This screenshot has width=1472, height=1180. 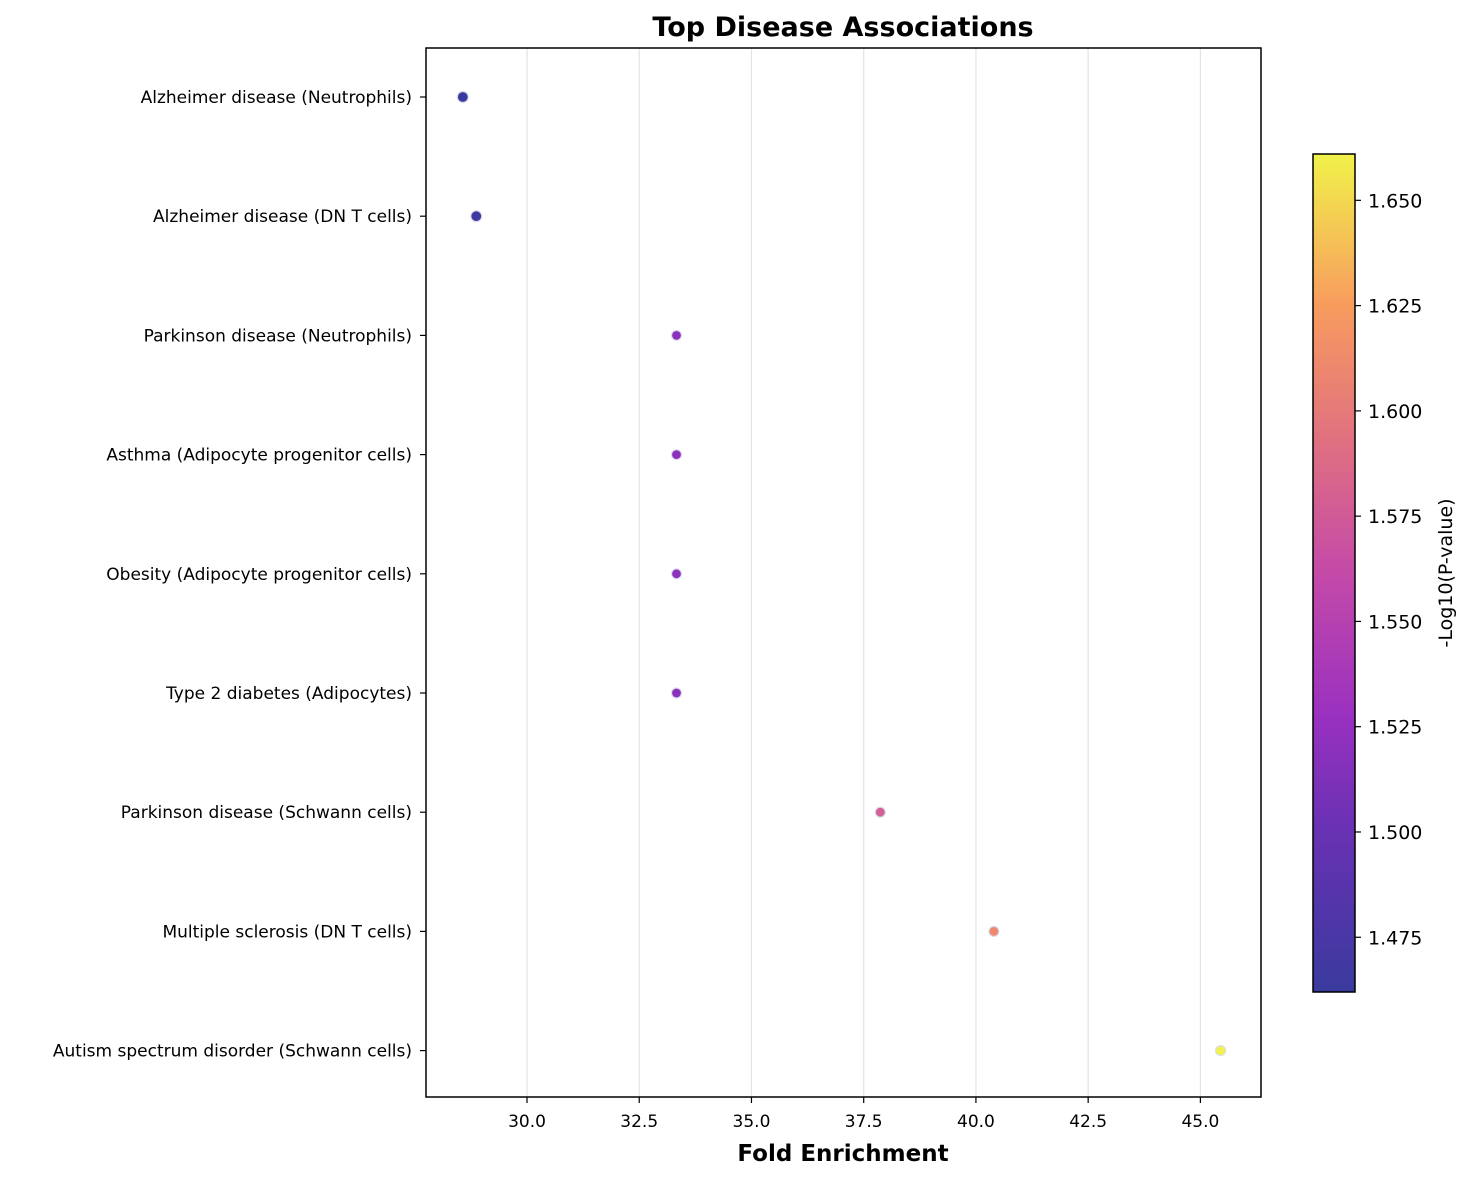 I want to click on y-tick-label: Asthma (Adipocyte progenitor cells), so click(x=259, y=456).